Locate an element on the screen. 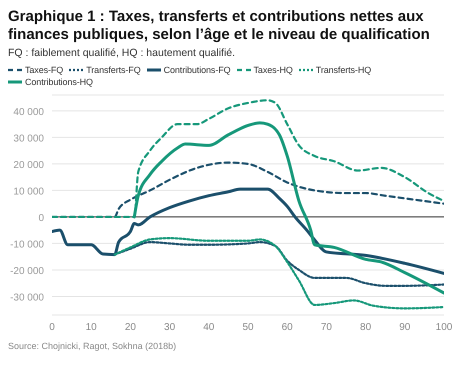 This screenshot has width=460, height=385. chart-title: Graphique 1 : Taxes, transferts et contributions nettes aux finances publiques, selon l’âge et le niveau de qualification is located at coordinates (219, 26).